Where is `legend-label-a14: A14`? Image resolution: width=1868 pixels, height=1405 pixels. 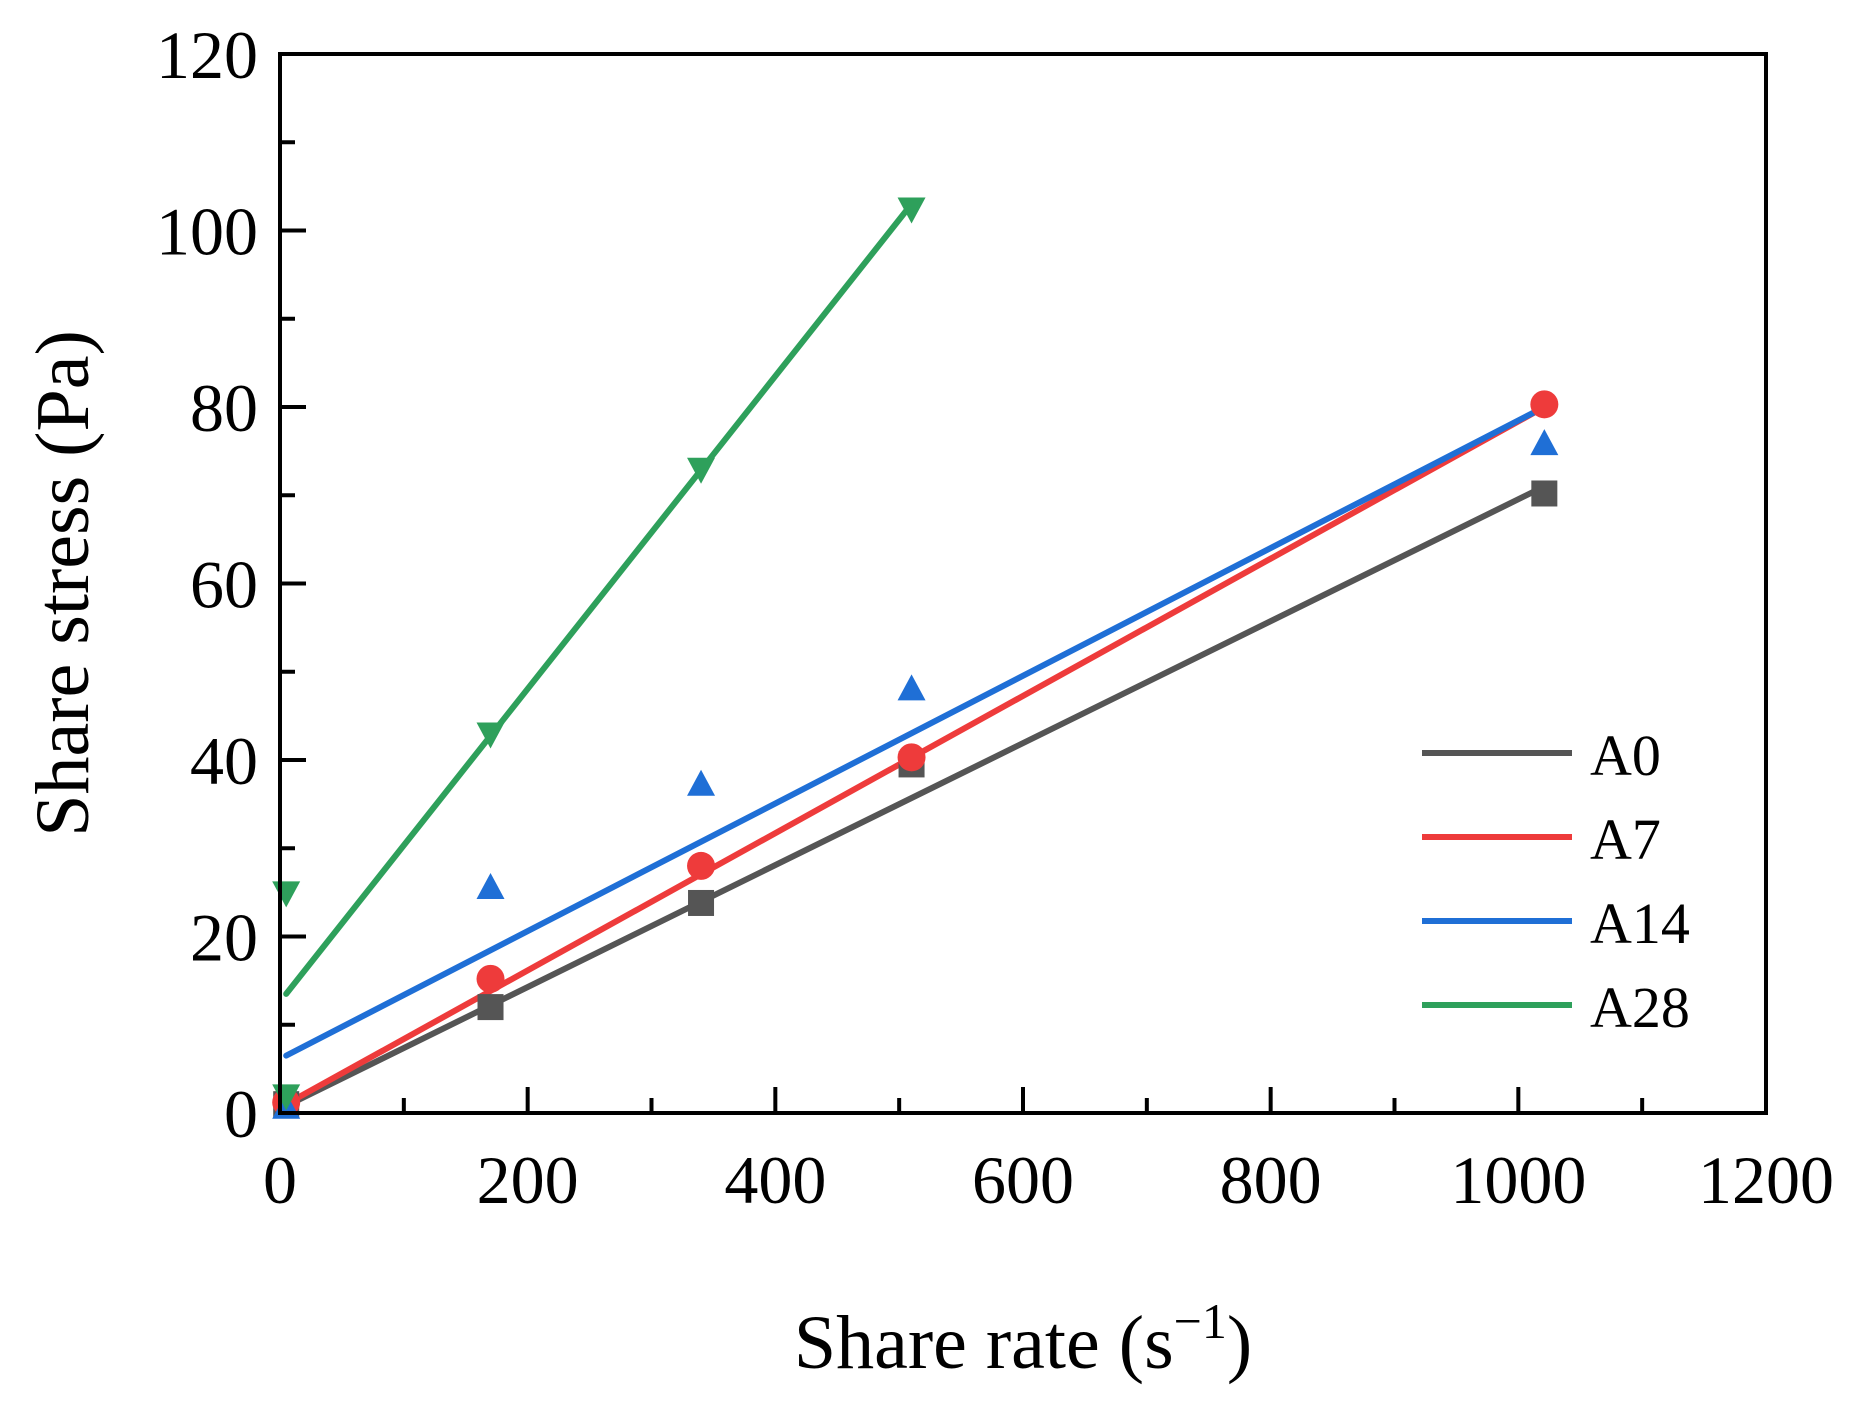
legend-label-a14: A14 is located at coordinates (1640, 923).